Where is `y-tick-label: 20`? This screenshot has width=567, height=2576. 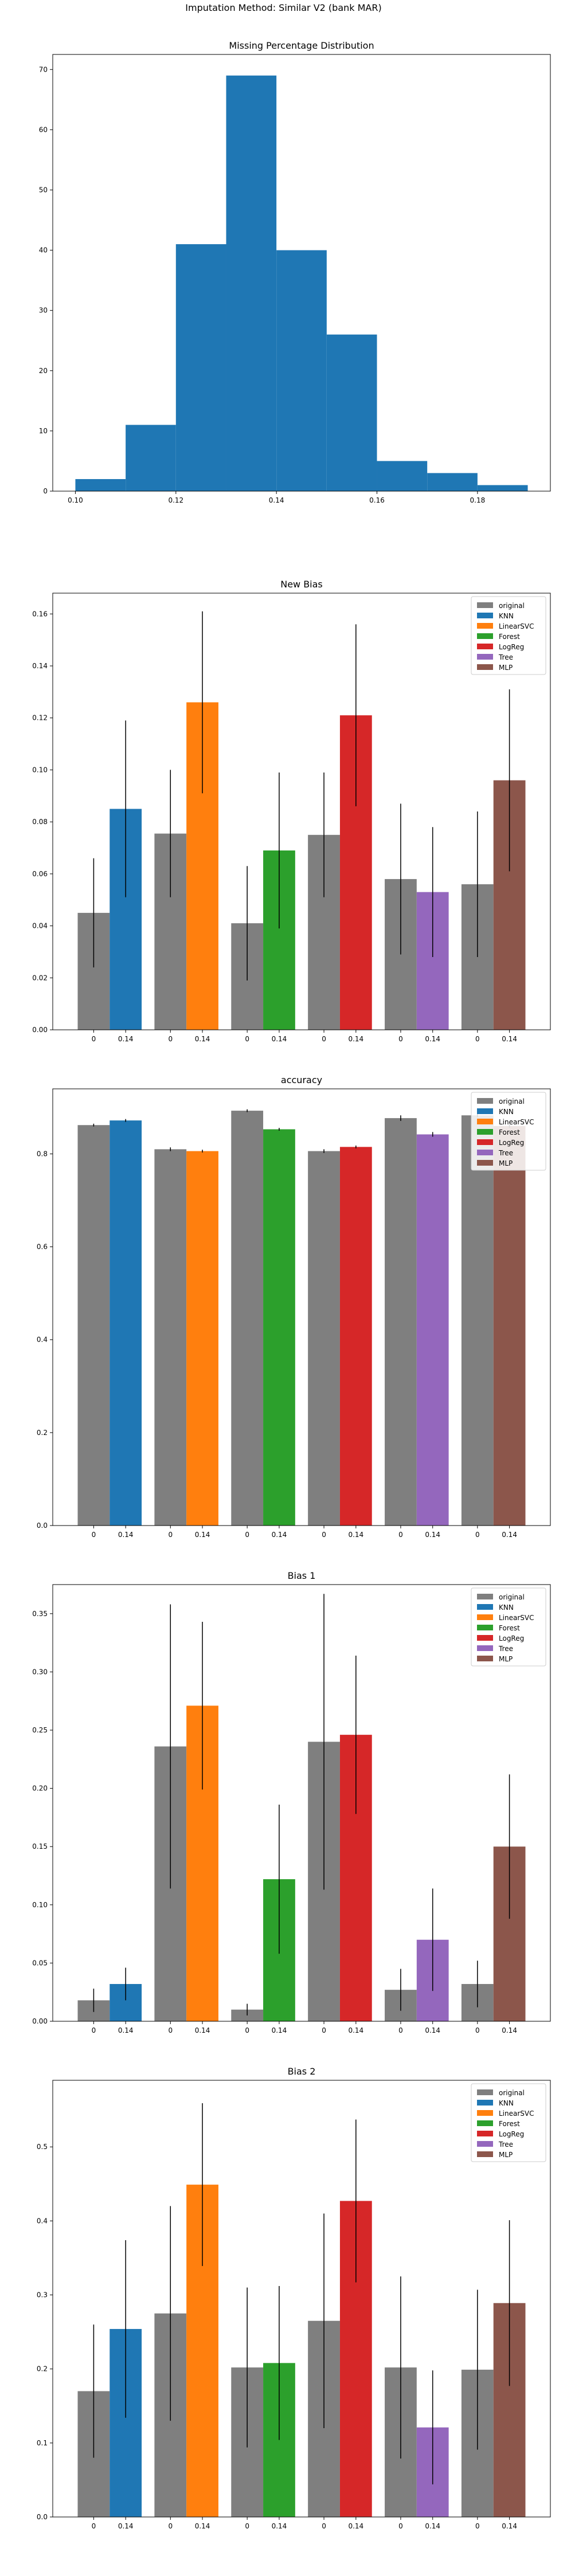
y-tick-label: 20 is located at coordinates (43, 371).